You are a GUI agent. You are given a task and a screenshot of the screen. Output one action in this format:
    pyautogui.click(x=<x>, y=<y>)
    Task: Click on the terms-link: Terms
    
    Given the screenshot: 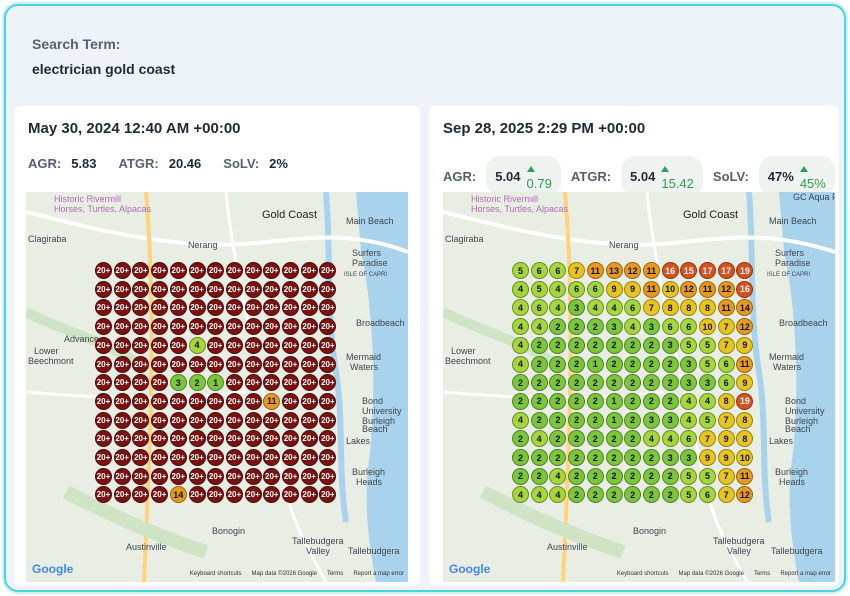 What is the action you would take?
    pyautogui.click(x=762, y=574)
    